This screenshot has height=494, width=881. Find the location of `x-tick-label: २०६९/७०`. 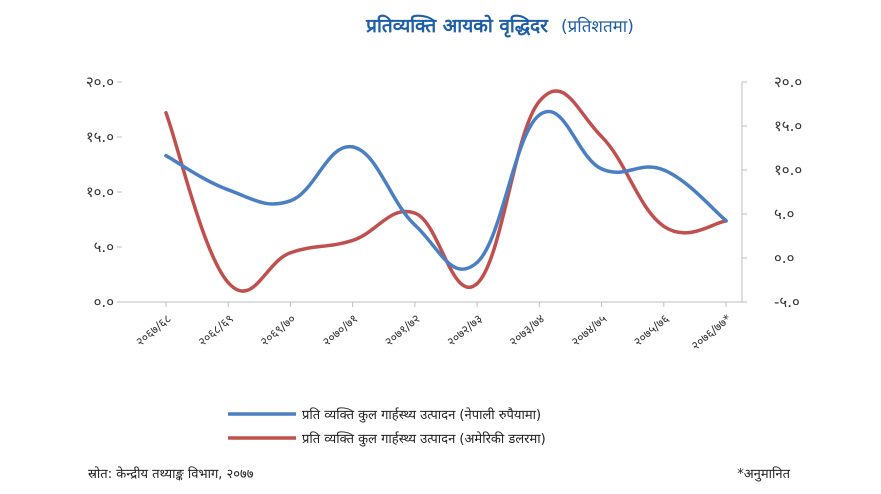

x-tick-label: २०६९/७० is located at coordinates (278, 330).